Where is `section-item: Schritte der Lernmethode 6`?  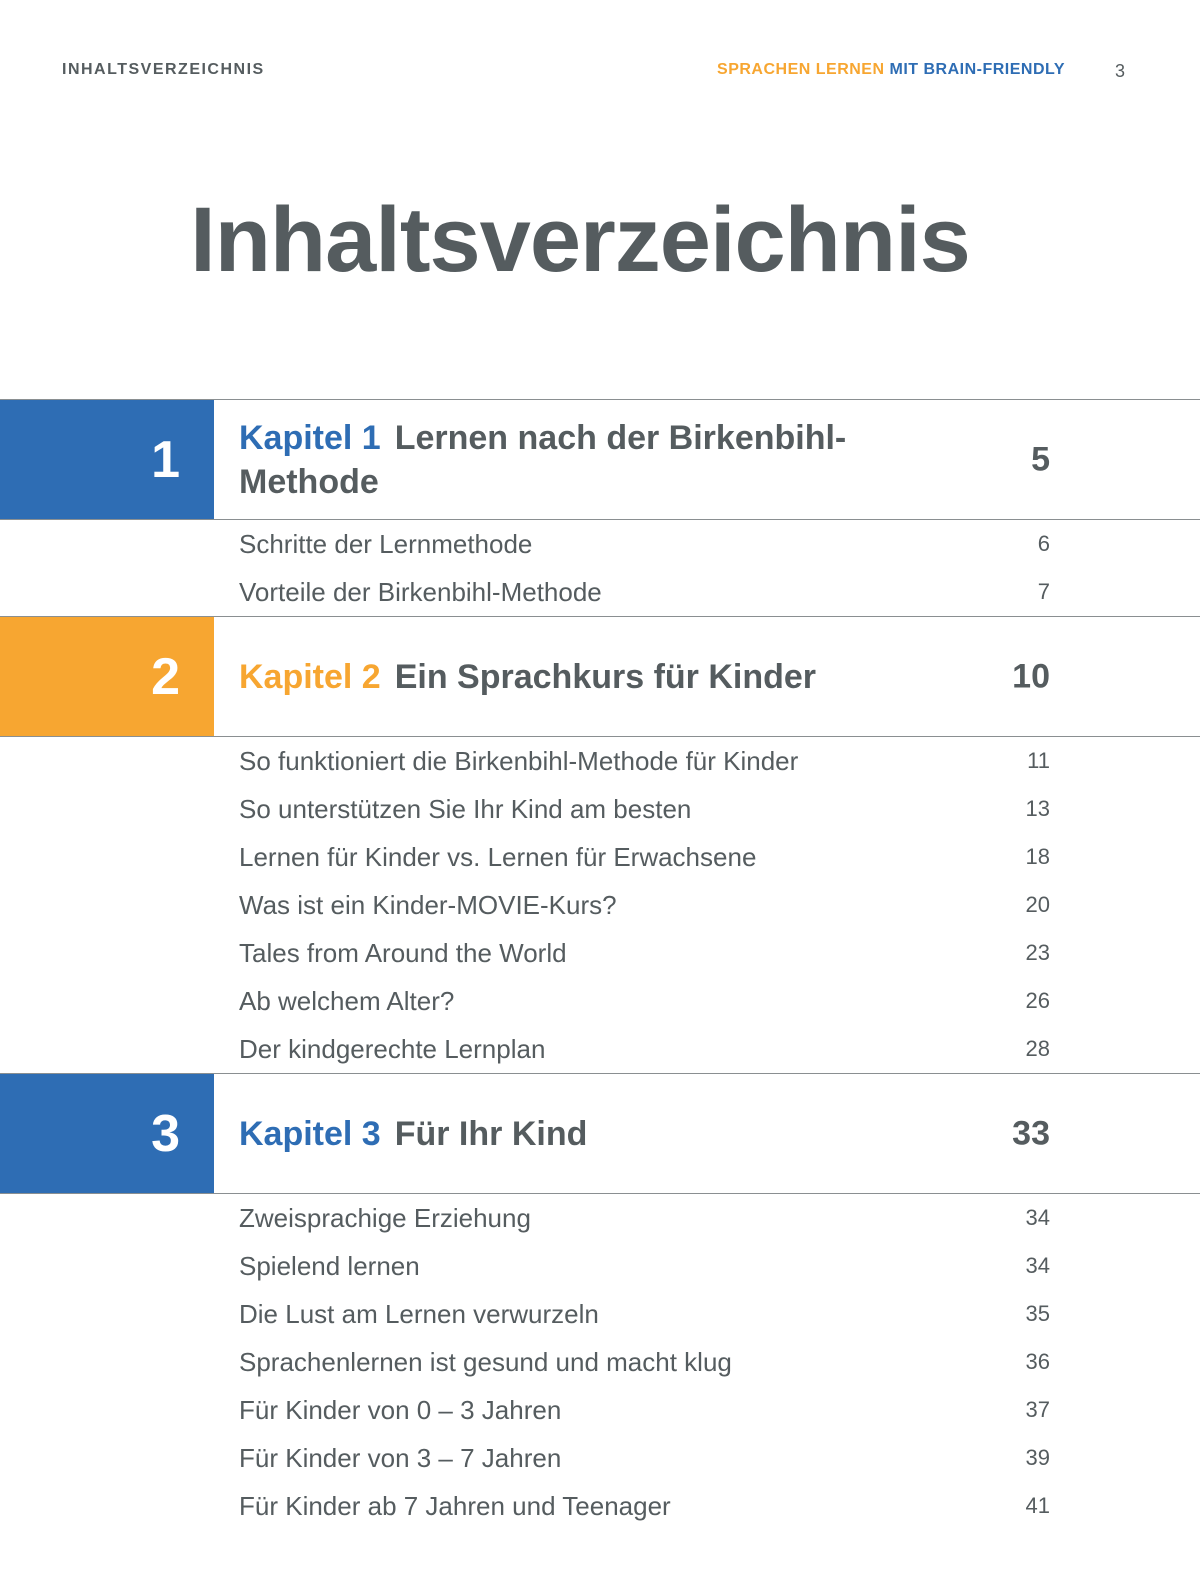 section-item: Schritte der Lernmethode 6 is located at coordinates (600, 544).